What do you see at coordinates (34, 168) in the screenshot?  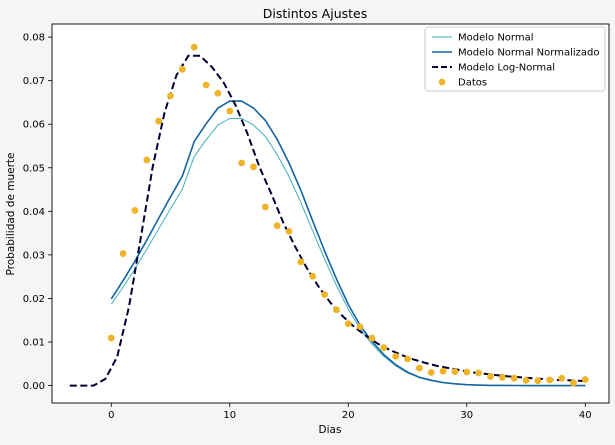 I see `y-tick-label: 0.05` at bounding box center [34, 168].